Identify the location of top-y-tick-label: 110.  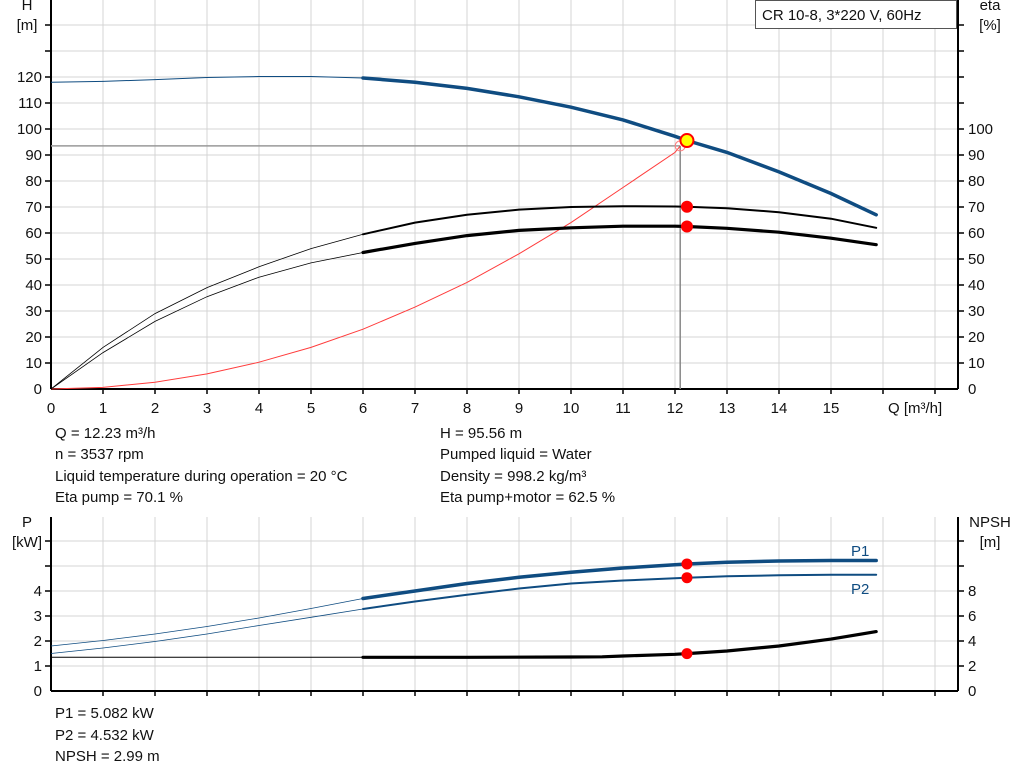
(30, 103).